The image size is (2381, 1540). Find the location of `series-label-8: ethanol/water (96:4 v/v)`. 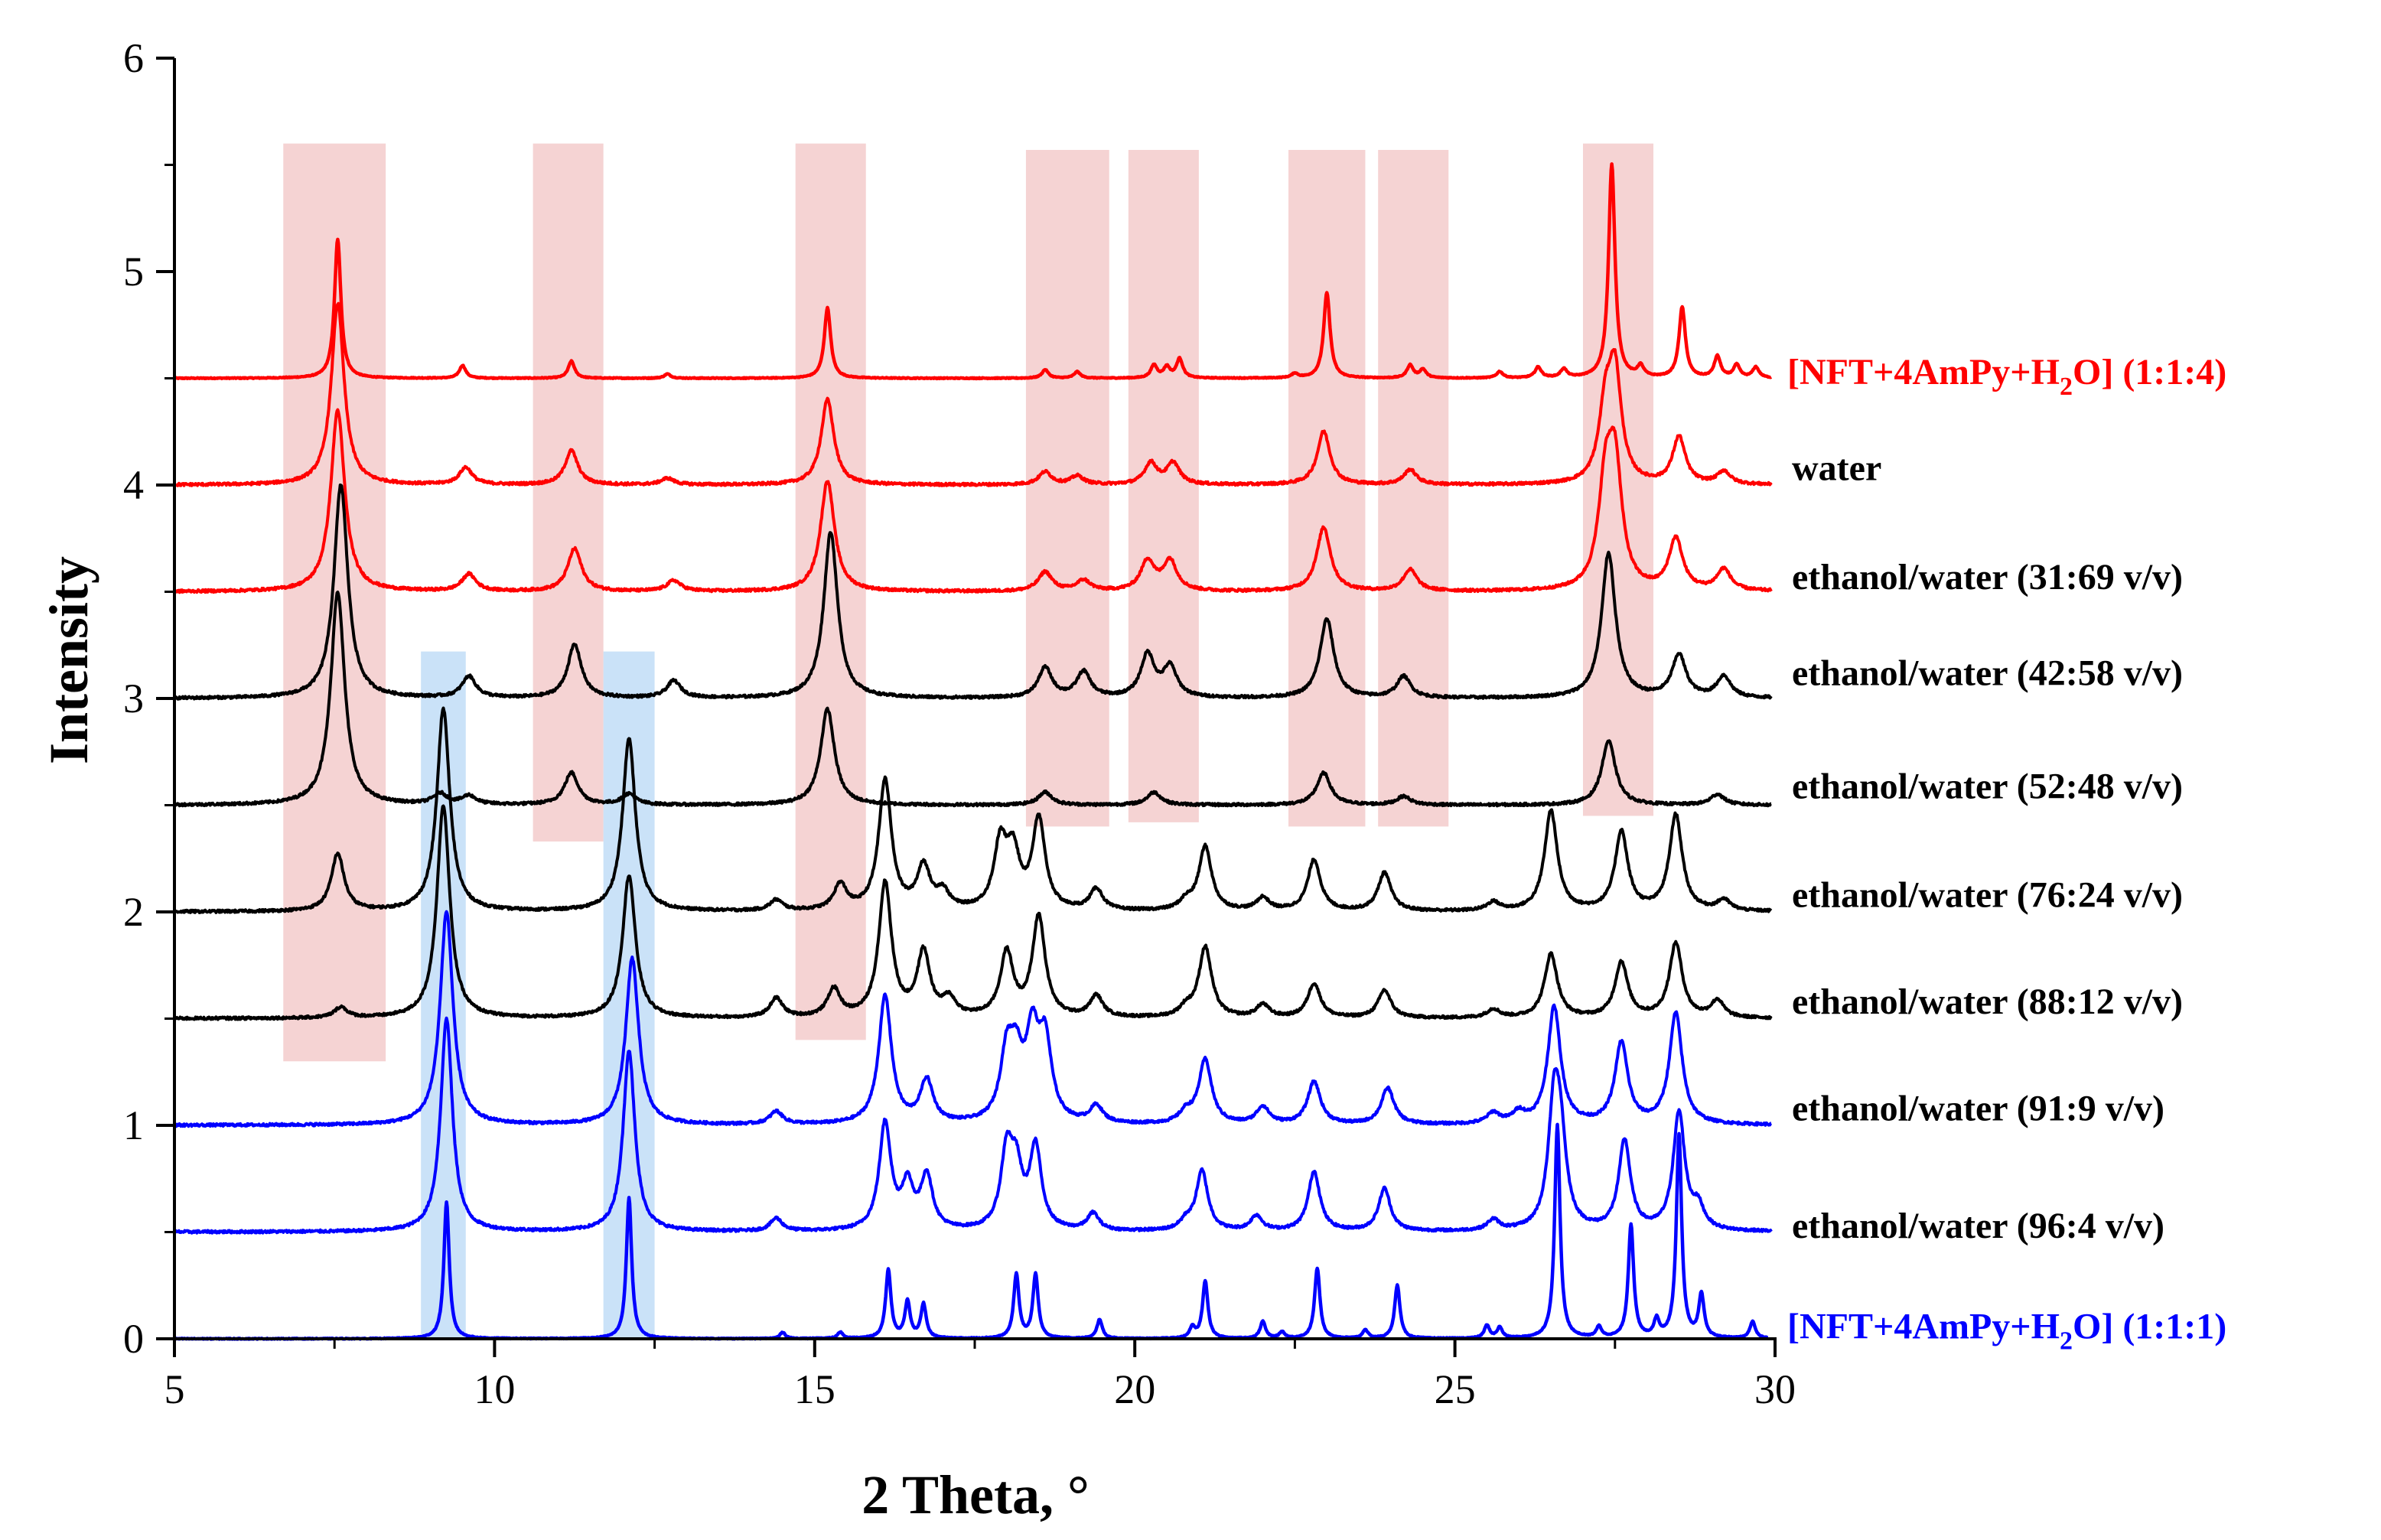

series-label-8: ethanol/water (96:4 v/v) is located at coordinates (1978, 1226).